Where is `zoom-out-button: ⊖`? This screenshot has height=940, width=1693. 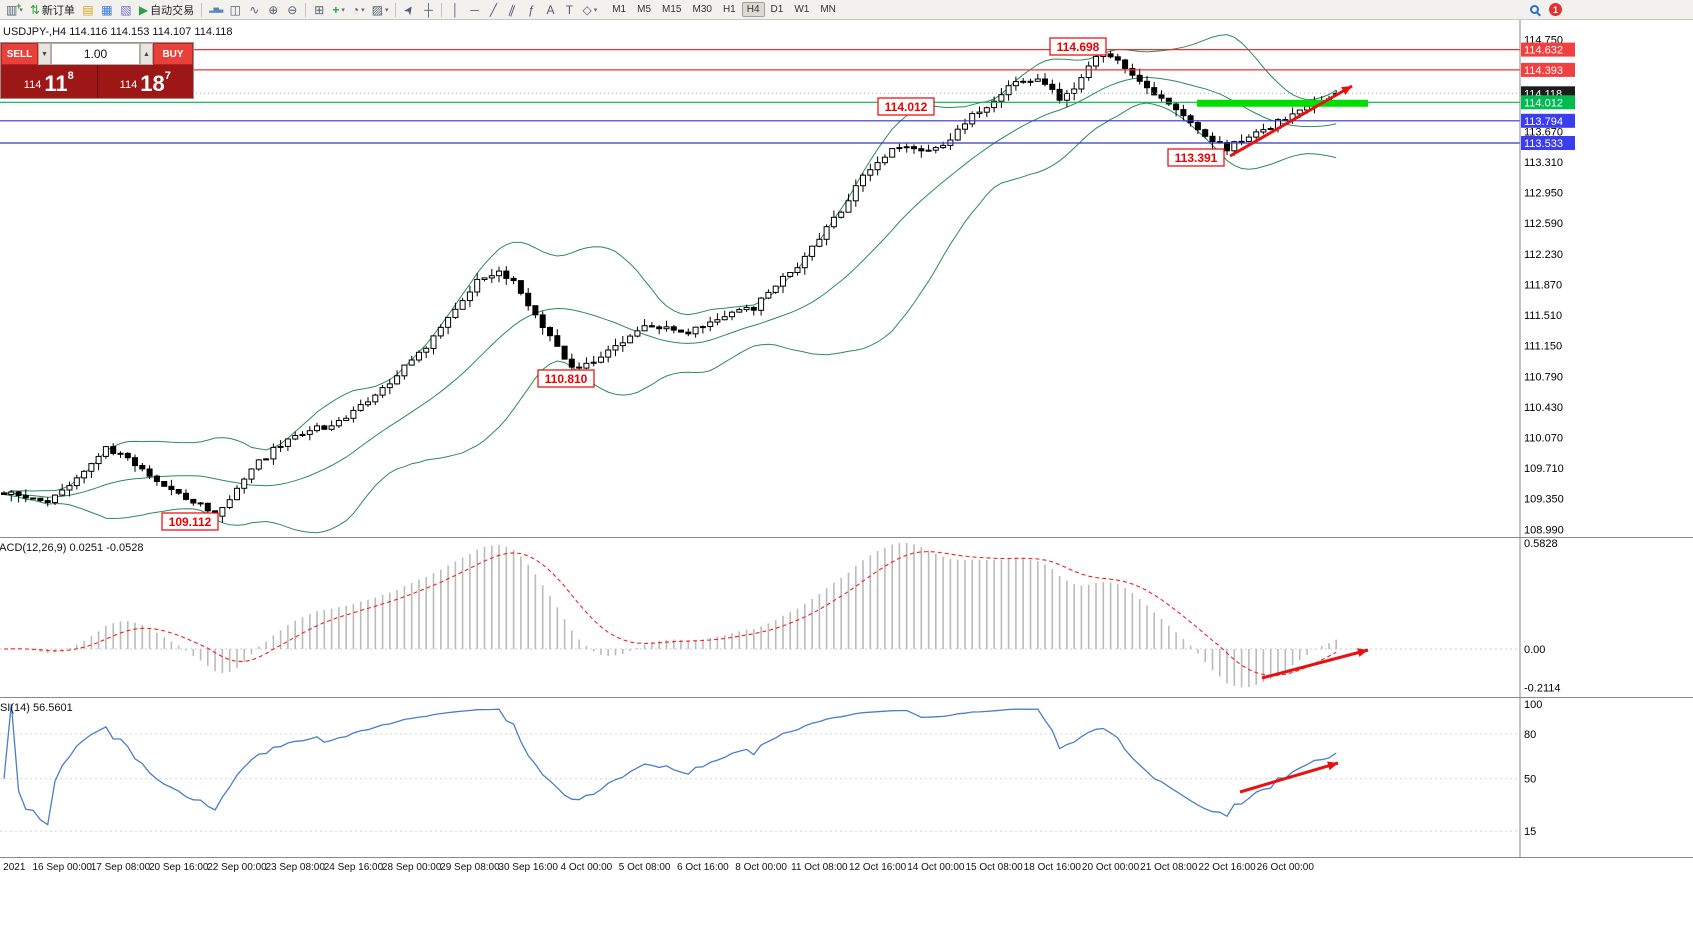
zoom-out-button: ⊖ is located at coordinates (292, 10).